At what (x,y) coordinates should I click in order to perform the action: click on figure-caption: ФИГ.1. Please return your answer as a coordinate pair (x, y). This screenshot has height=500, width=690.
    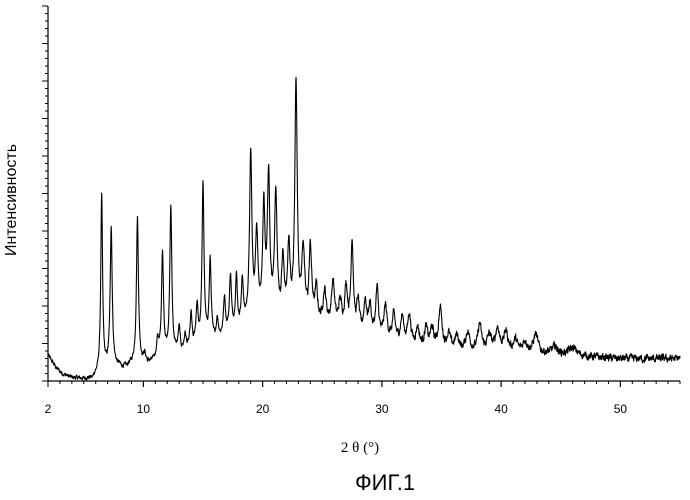
    Looking at the image, I should click on (385, 483).